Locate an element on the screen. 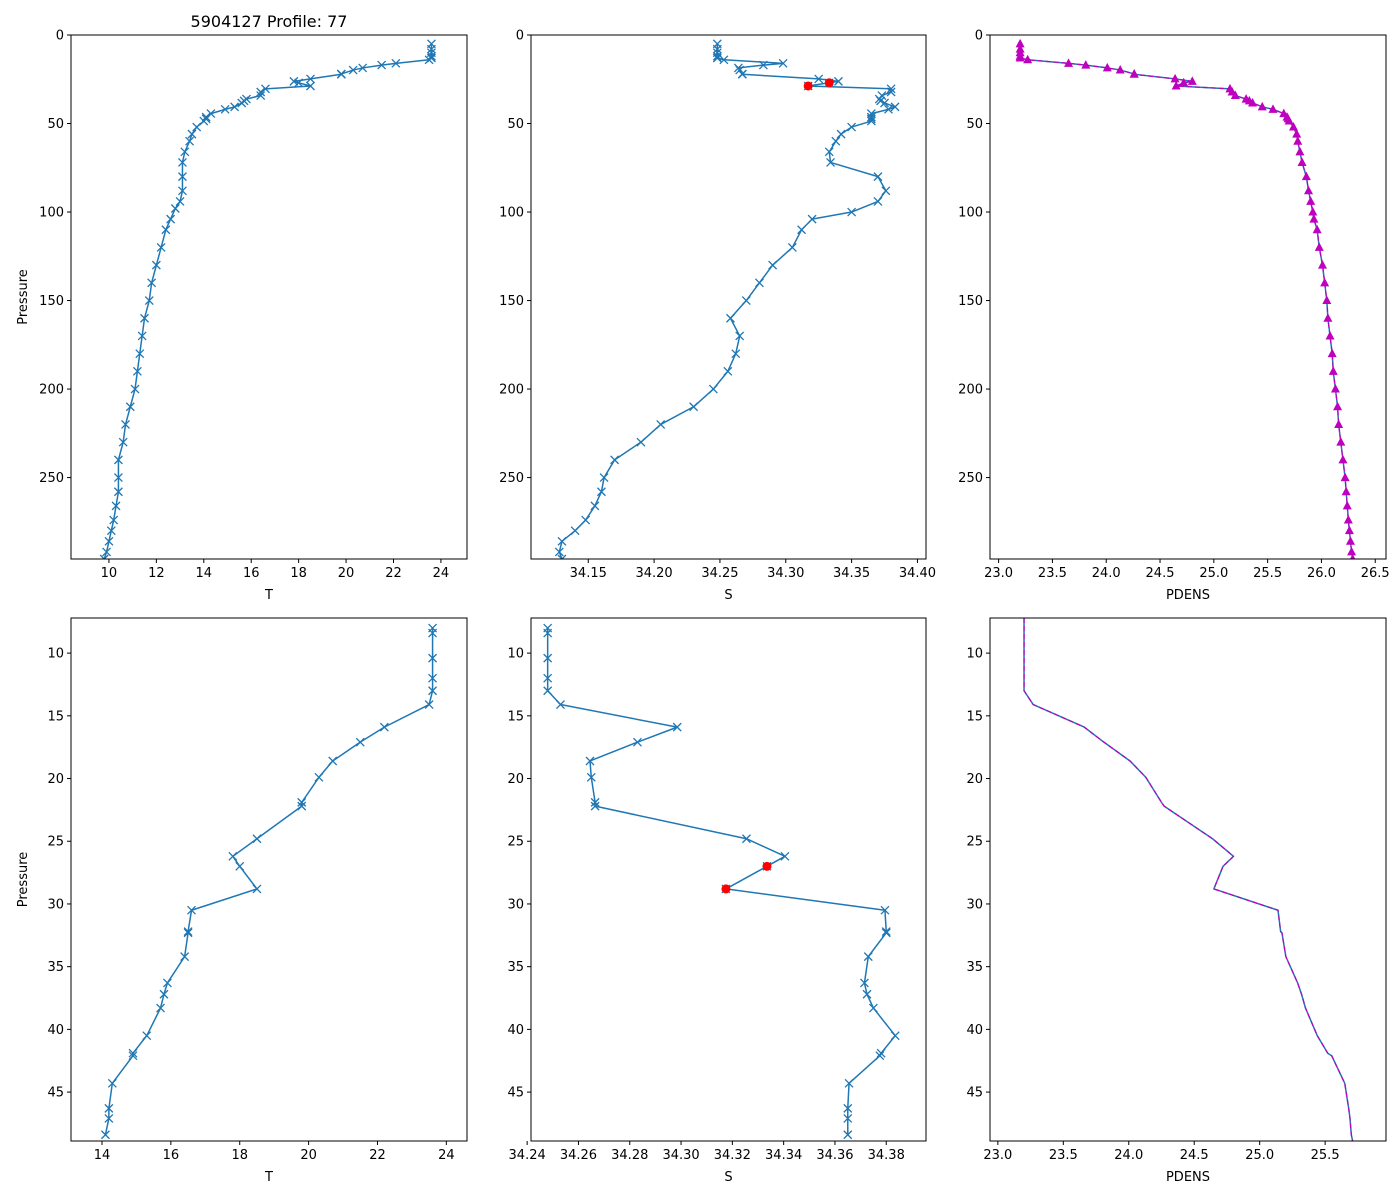  y-tick-label: 100 is located at coordinates (51, 213).